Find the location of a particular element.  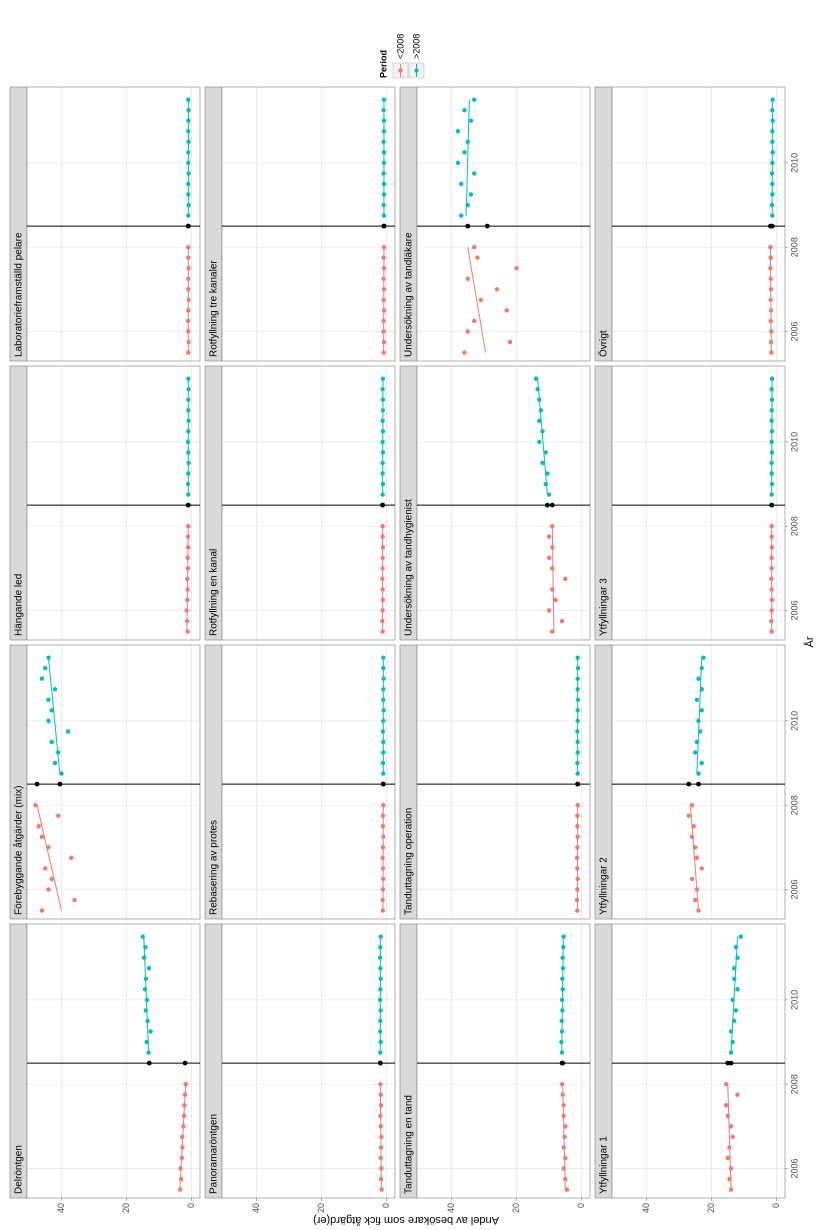

y-tick-label: 20 is located at coordinates (711, 1208).